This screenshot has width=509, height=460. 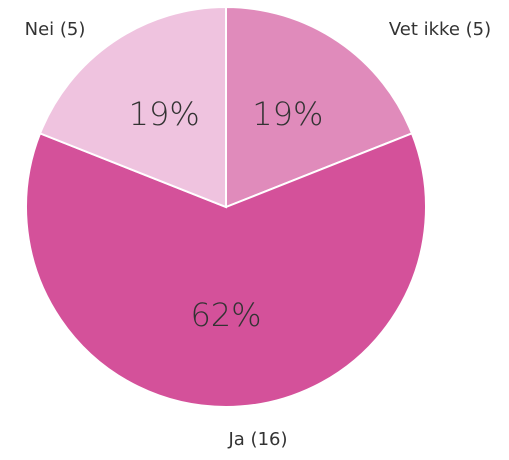 What do you see at coordinates (225, 315) in the screenshot?
I see `slice-percent: 62%` at bounding box center [225, 315].